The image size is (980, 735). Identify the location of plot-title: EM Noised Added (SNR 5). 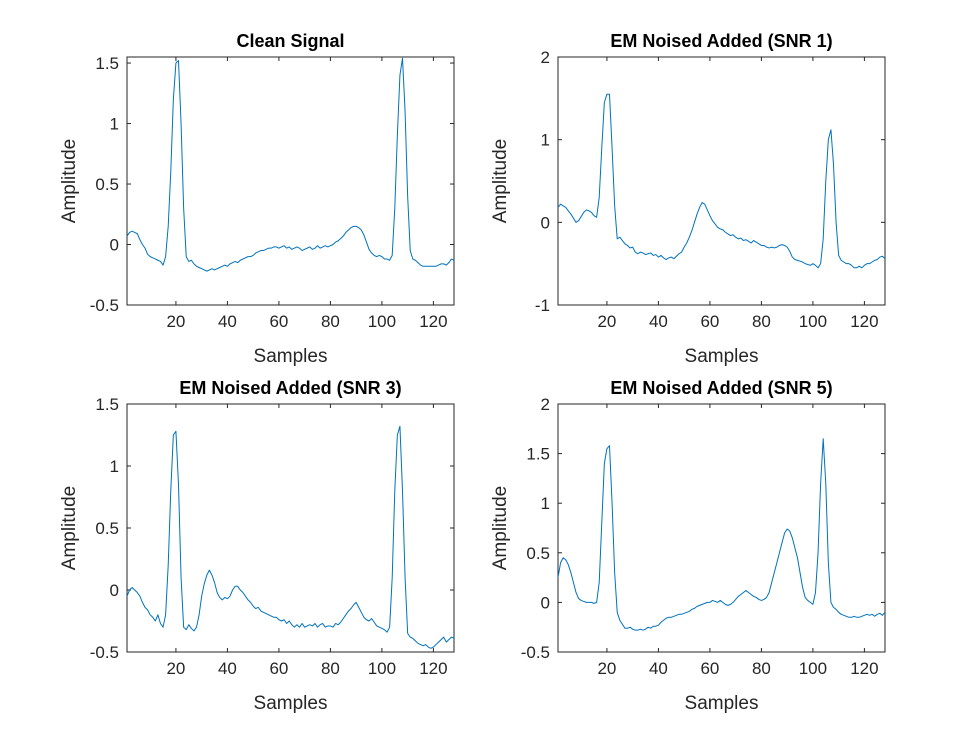
(721, 388).